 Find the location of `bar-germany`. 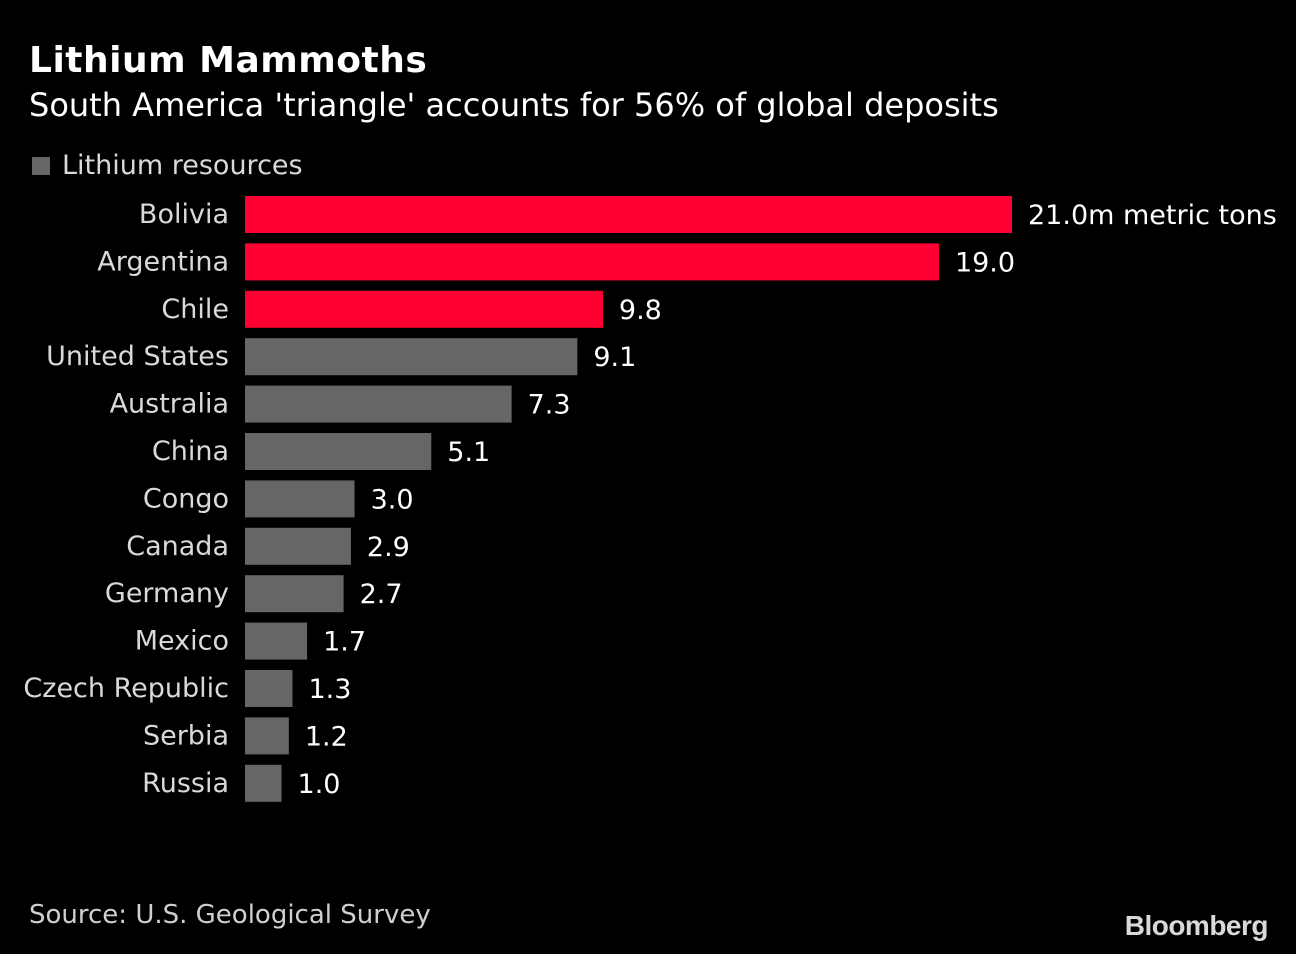

bar-germany is located at coordinates (294, 594).